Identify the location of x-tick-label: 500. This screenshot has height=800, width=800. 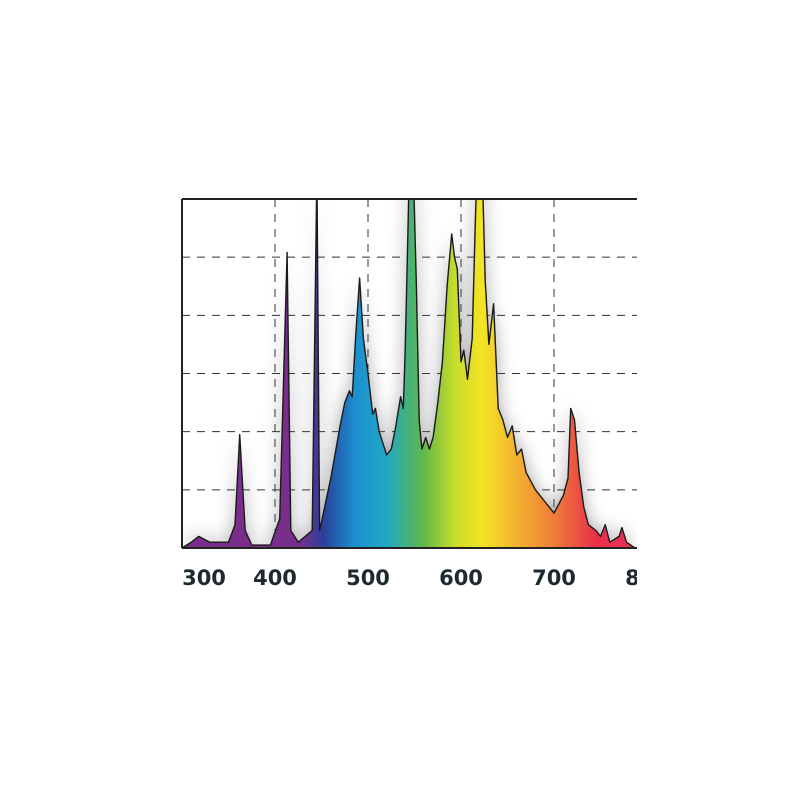
(368, 578).